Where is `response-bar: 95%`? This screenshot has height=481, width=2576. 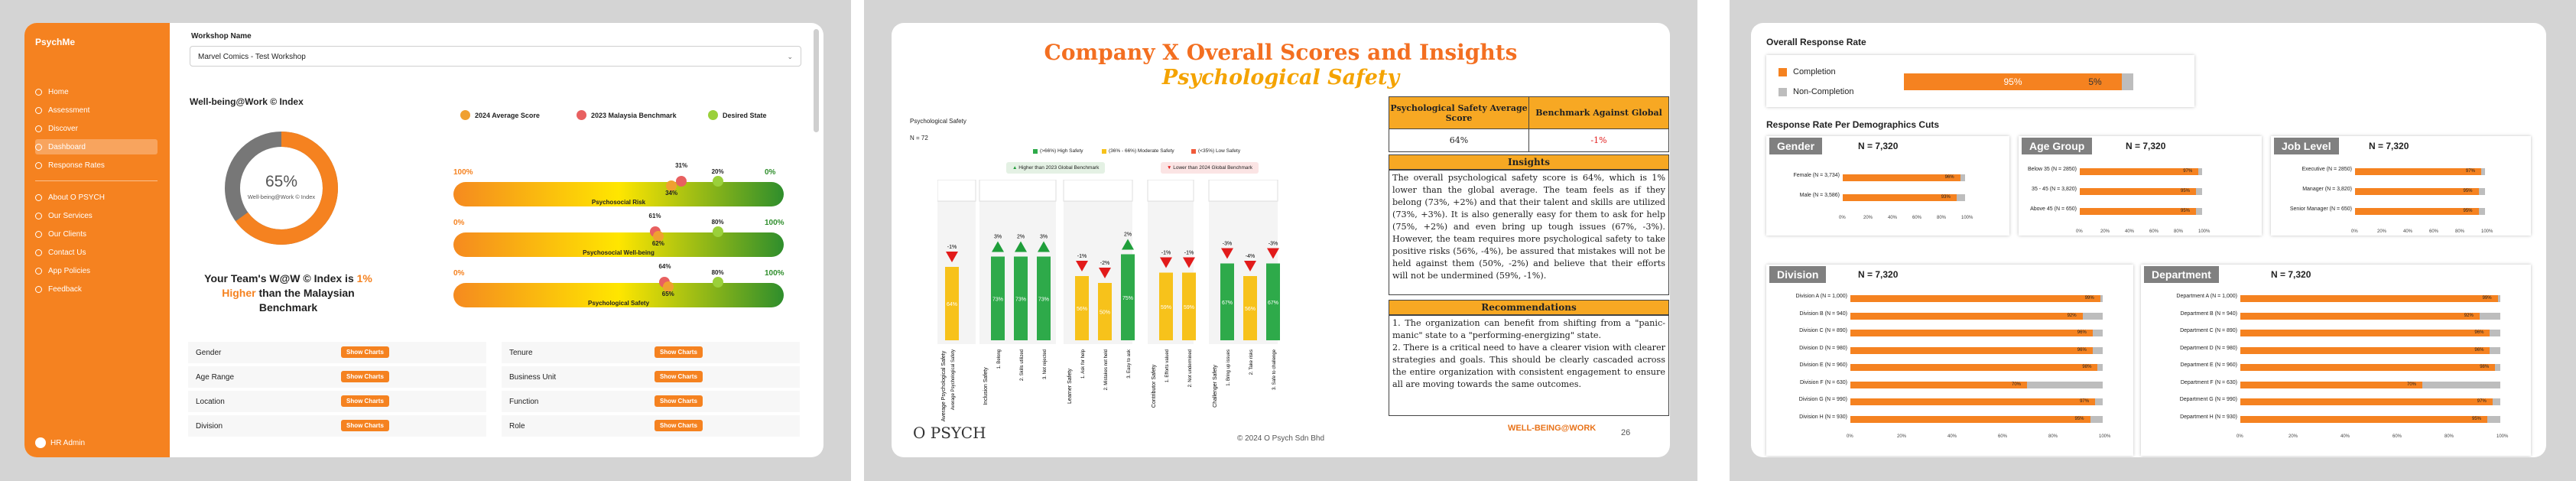
response-bar: 95% is located at coordinates (2420, 211).